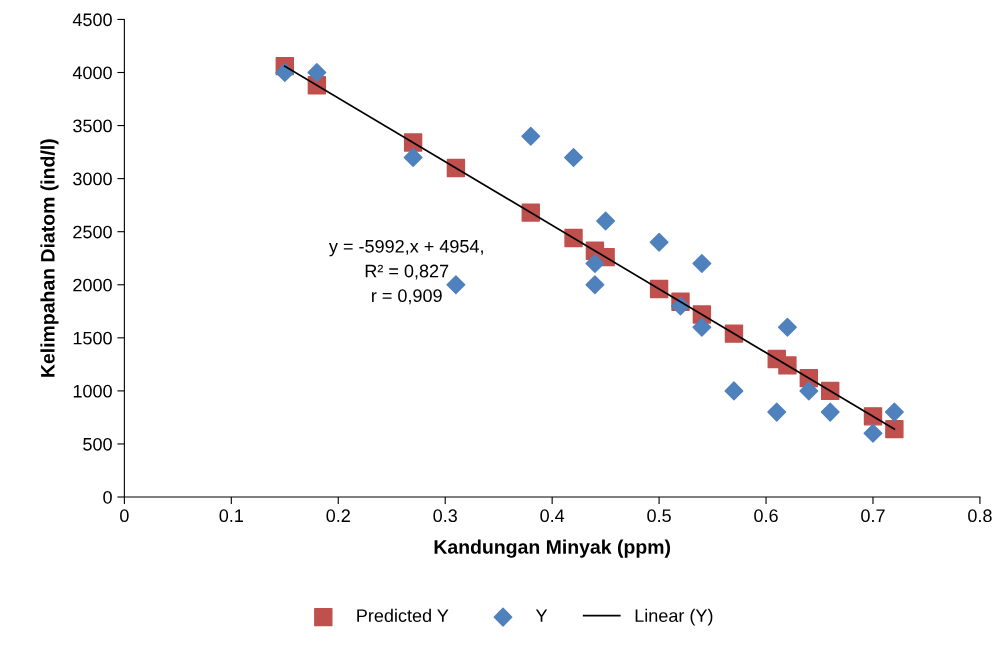 The image size is (1003, 648). Describe the element at coordinates (659, 516) in the screenshot. I see `x-tick-label: 0.5` at that location.